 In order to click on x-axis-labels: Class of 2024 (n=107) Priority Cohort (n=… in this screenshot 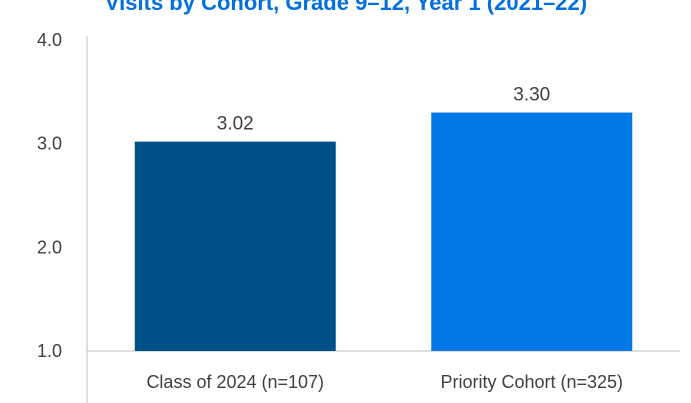, I will do `click(384, 382)`.